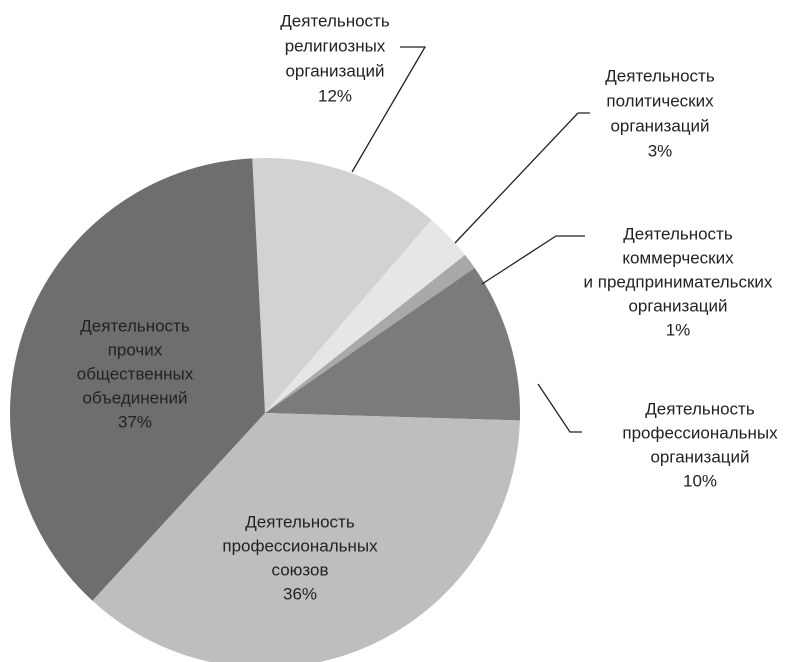  Describe the element at coordinates (300, 593) in the screenshot. I see `value-label: 36%` at that location.